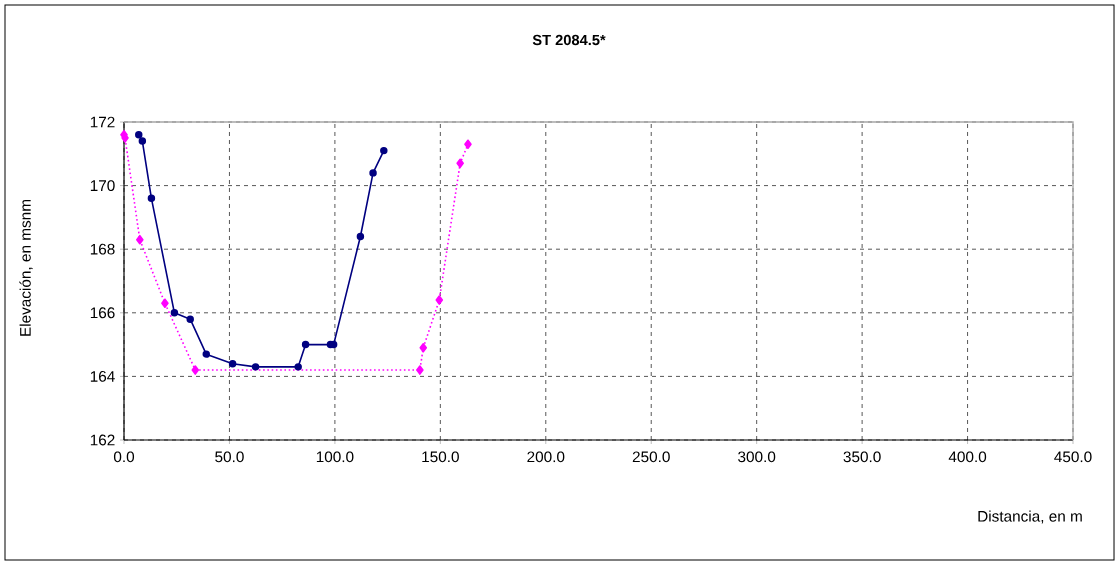 The height and width of the screenshot is (561, 1120). What do you see at coordinates (102, 440) in the screenshot?
I see `y-tick-label: 162` at bounding box center [102, 440].